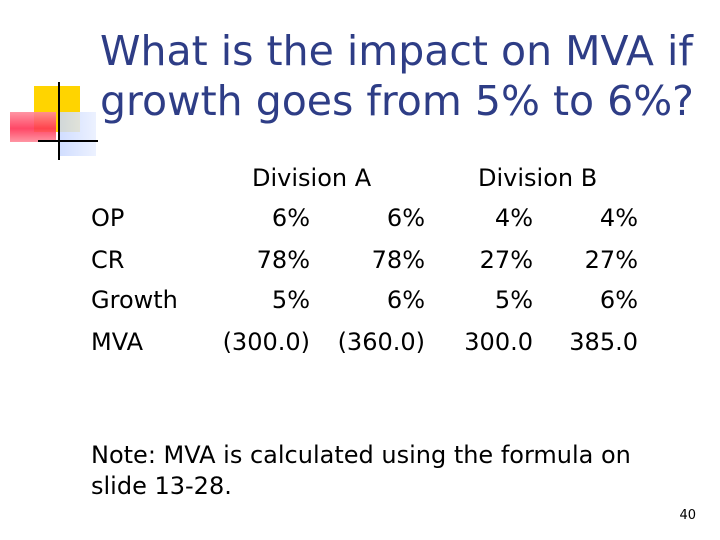 The image size is (720, 540). Describe the element at coordinates (266, 342) in the screenshot. I see `table-cell: (300.0)` at that location.